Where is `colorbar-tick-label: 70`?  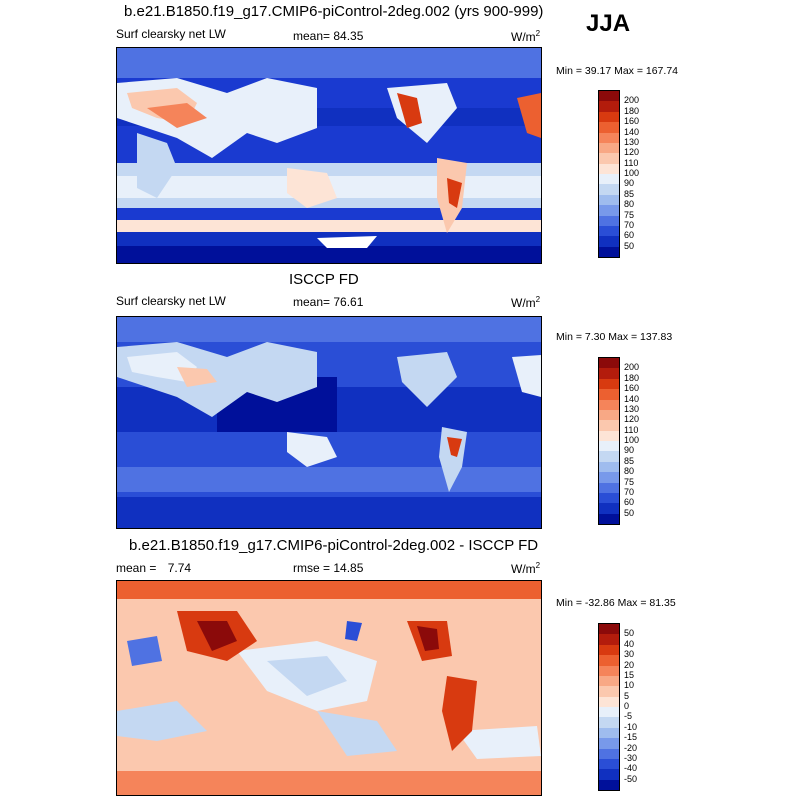
colorbar-tick-label: 70 is located at coordinates (629, 491).